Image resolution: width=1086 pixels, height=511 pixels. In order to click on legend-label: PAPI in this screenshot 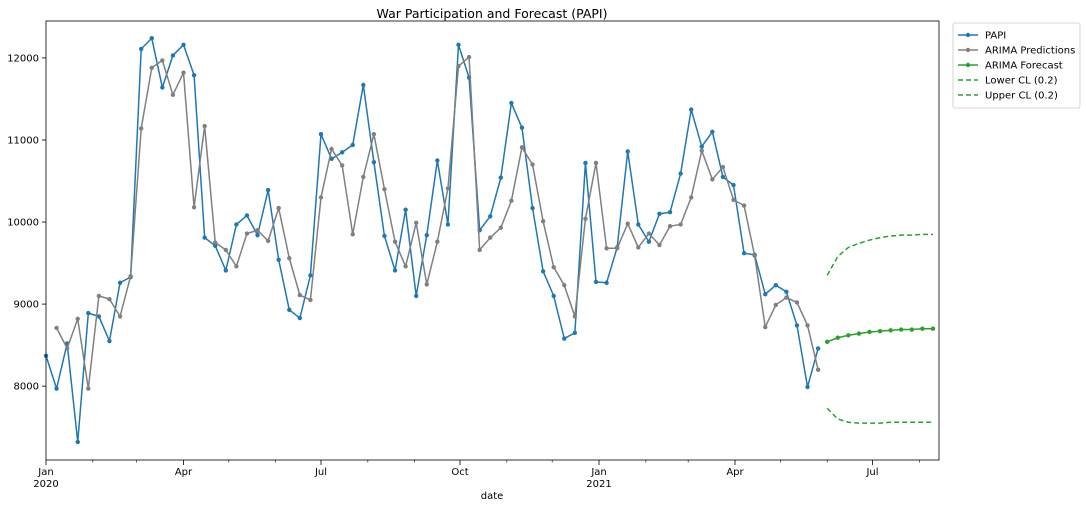, I will do `click(995, 36)`.